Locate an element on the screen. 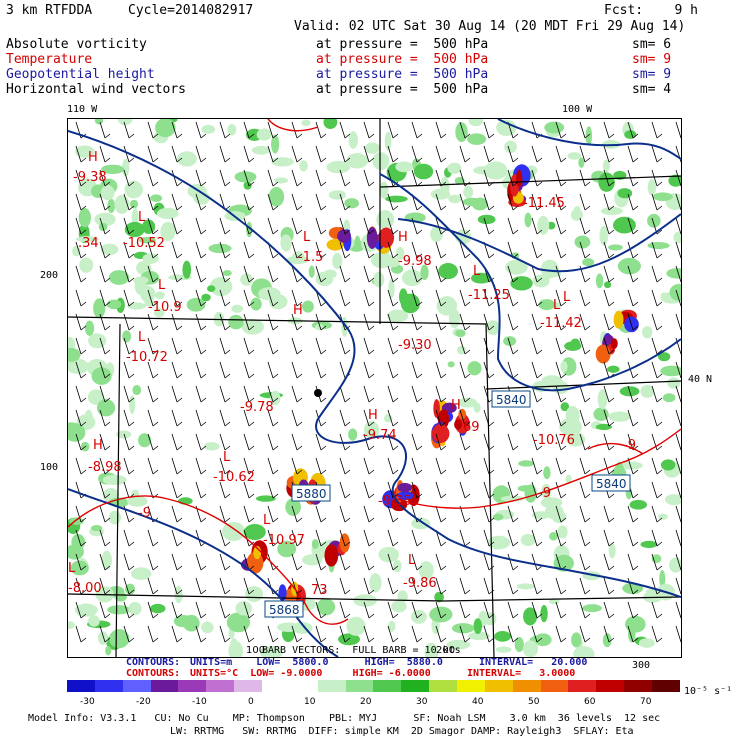 This screenshot has height=740, width=740. temperature-label: .34 is located at coordinates (88, 243).